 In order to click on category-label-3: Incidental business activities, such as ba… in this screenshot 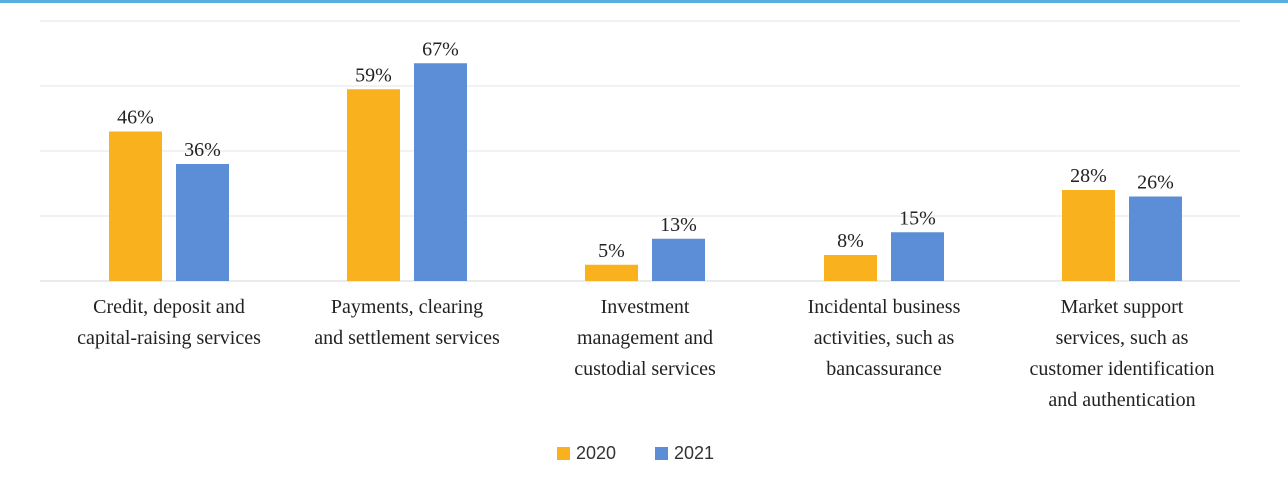, I will do `click(884, 338)`.